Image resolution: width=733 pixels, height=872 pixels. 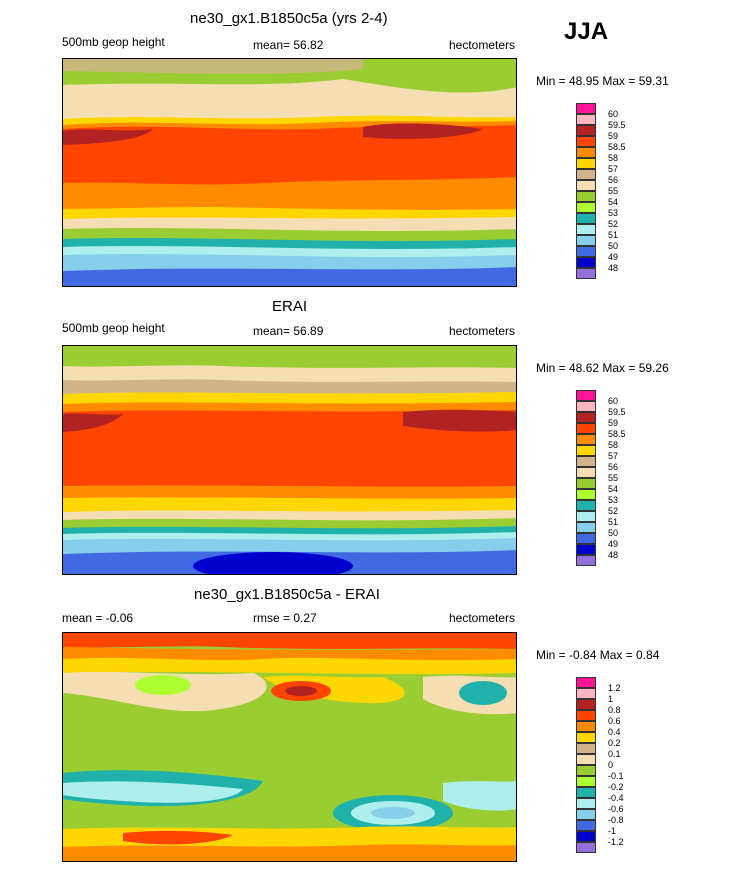 What do you see at coordinates (616, 842) in the screenshot?
I see `panel3-colorbar-label: -1.2` at bounding box center [616, 842].